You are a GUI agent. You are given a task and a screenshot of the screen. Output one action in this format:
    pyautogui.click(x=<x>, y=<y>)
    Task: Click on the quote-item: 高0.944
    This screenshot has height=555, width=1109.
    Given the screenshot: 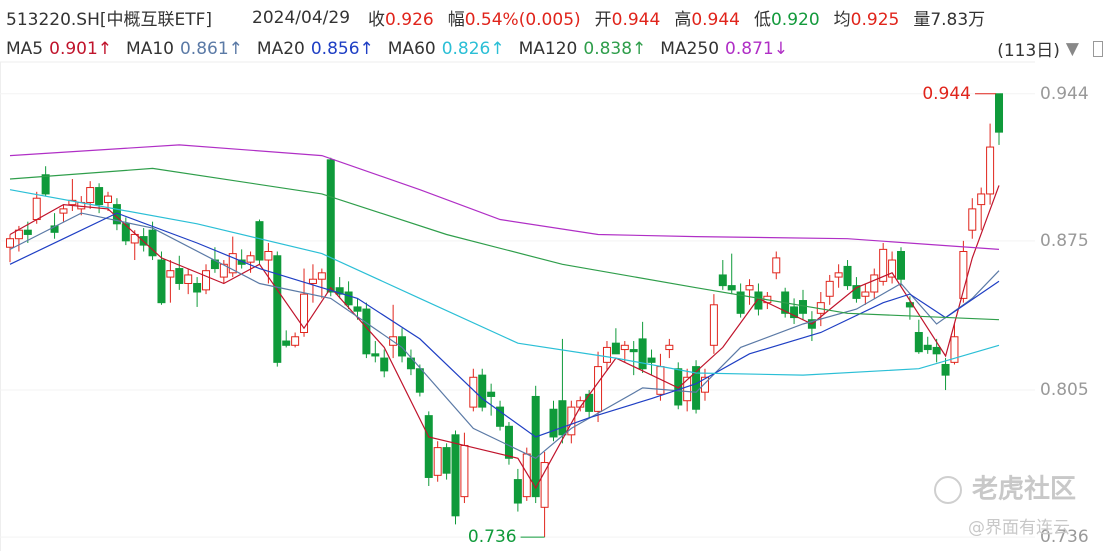 What is the action you would take?
    pyautogui.click(x=707, y=17)
    